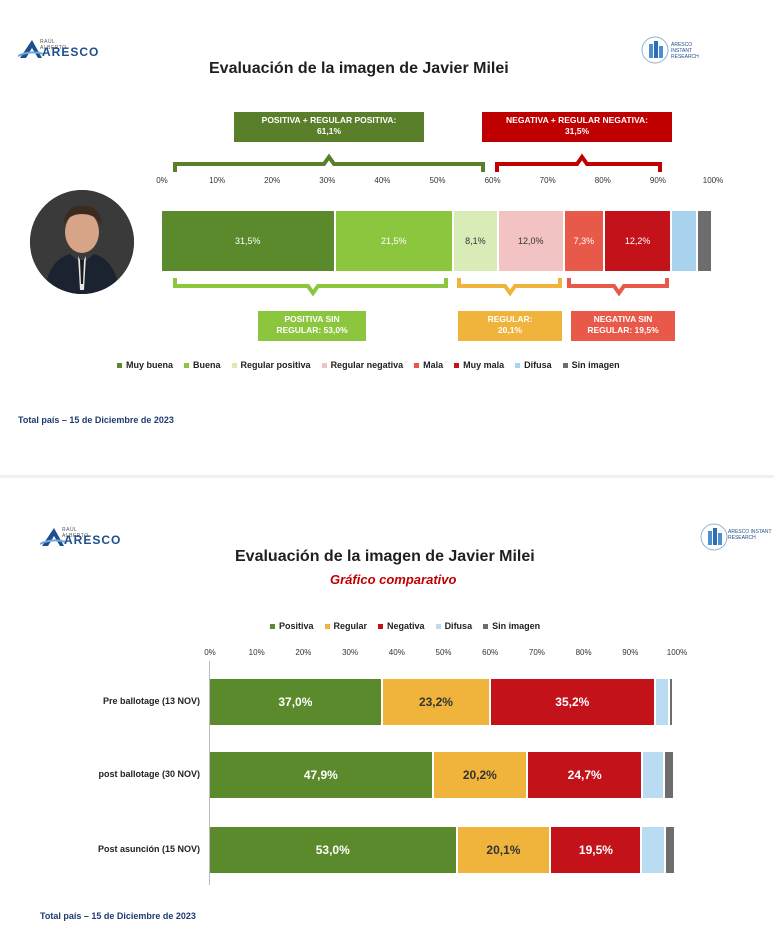 The image size is (774, 951). What do you see at coordinates (443, 652) in the screenshot?
I see `x-tick-label-2: 50%` at bounding box center [443, 652].